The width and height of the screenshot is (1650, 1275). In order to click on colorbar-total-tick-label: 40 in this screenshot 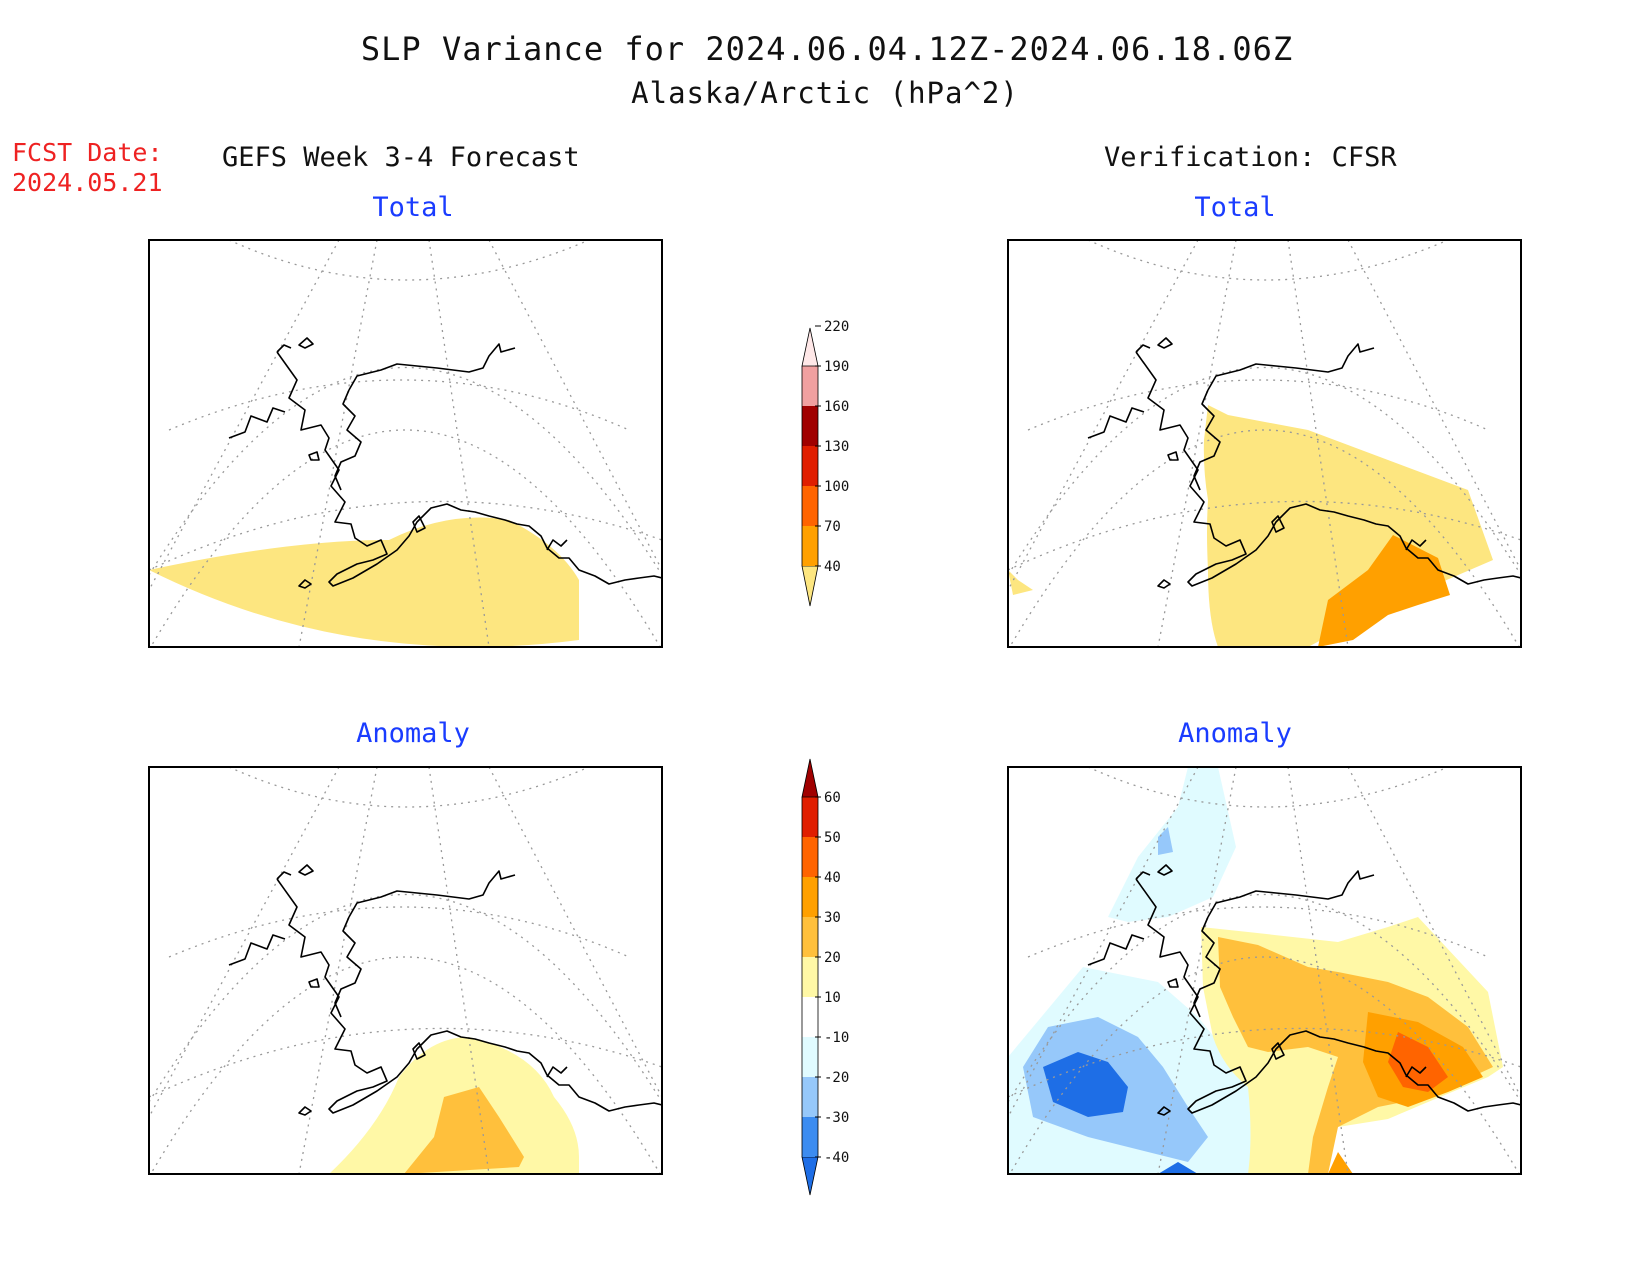, I will do `click(832, 567)`.